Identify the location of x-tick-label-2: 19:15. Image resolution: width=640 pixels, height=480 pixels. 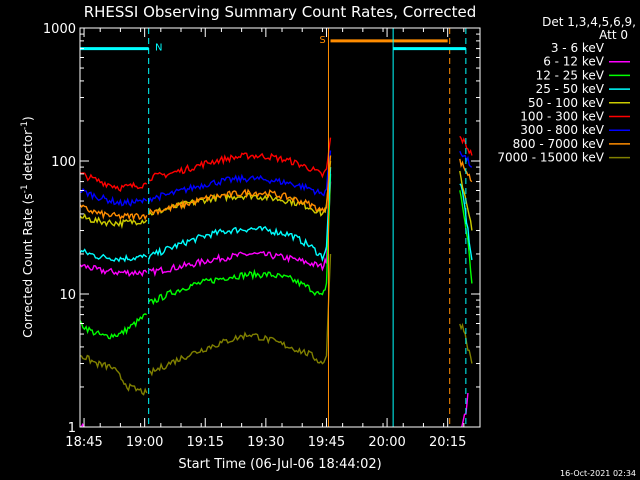
(205, 442).